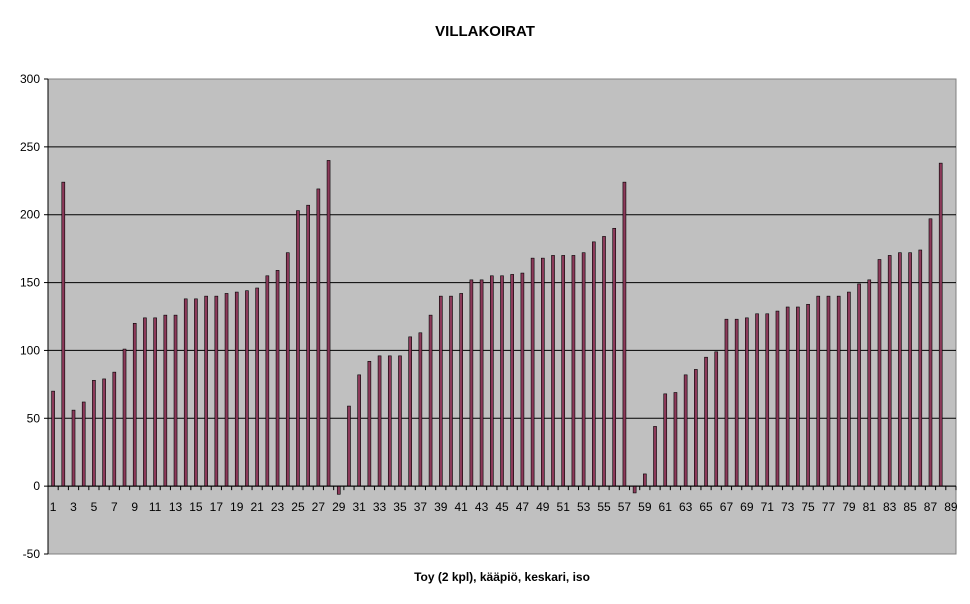  I want to click on x-tick-label: 53, so click(584, 507).